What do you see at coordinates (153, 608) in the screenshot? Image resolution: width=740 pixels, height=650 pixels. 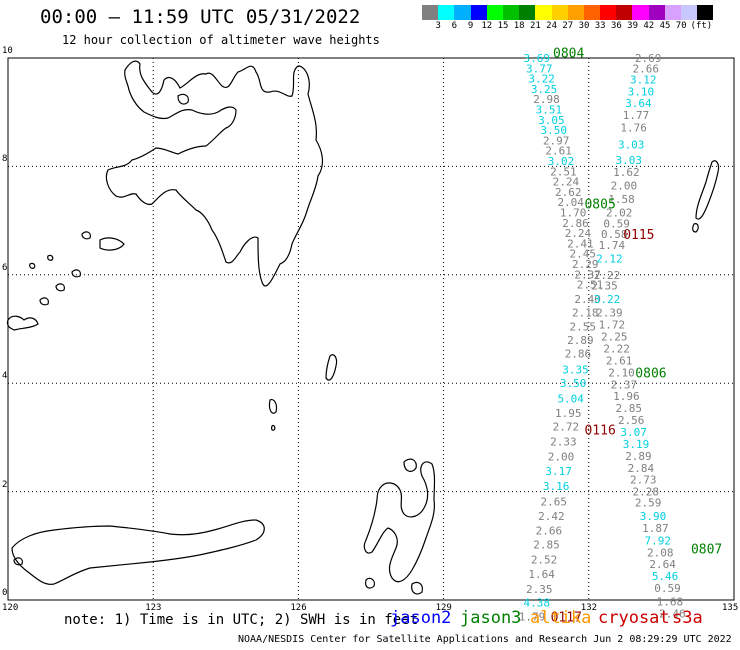 I see `longitude-label: 123` at bounding box center [153, 608].